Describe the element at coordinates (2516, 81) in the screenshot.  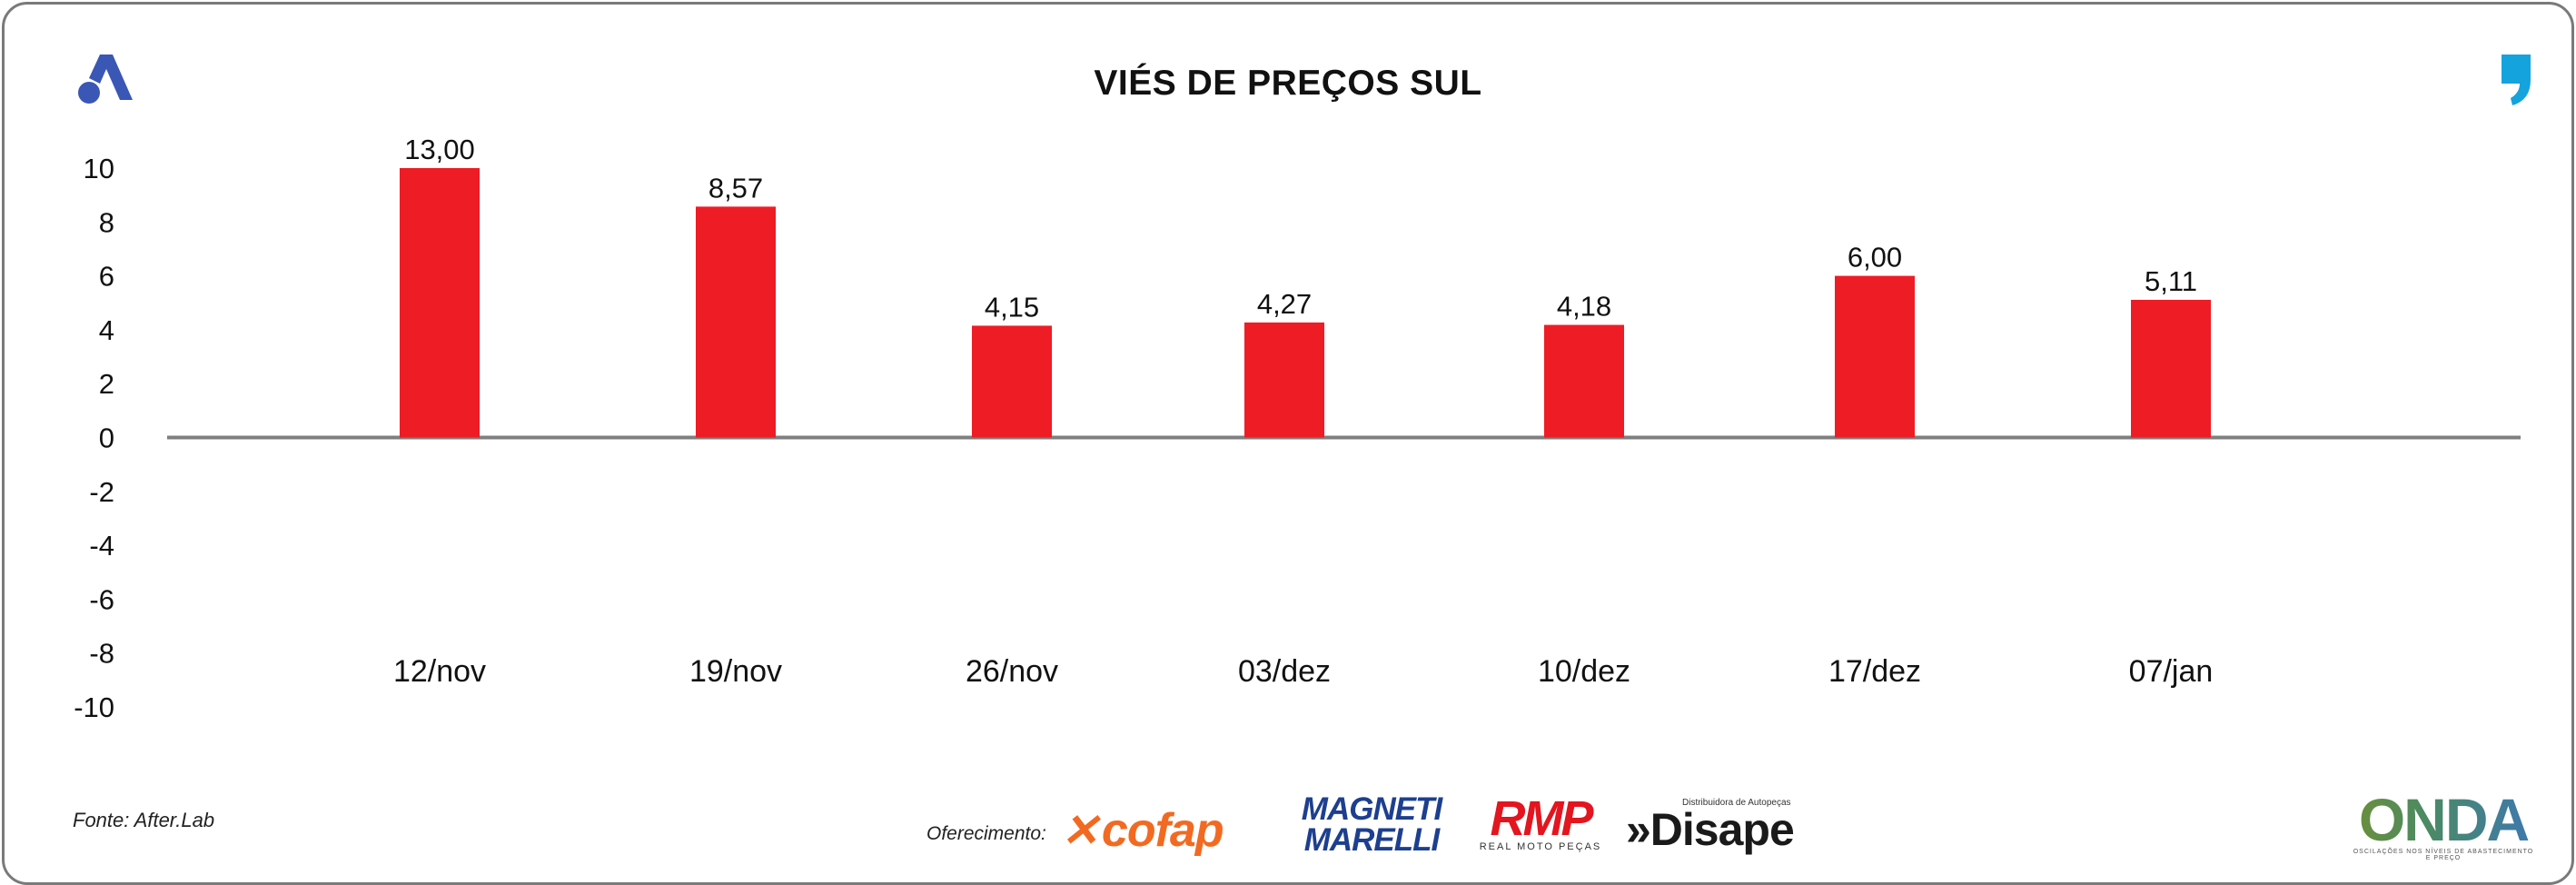
I see `quote-comma-icon` at that location.